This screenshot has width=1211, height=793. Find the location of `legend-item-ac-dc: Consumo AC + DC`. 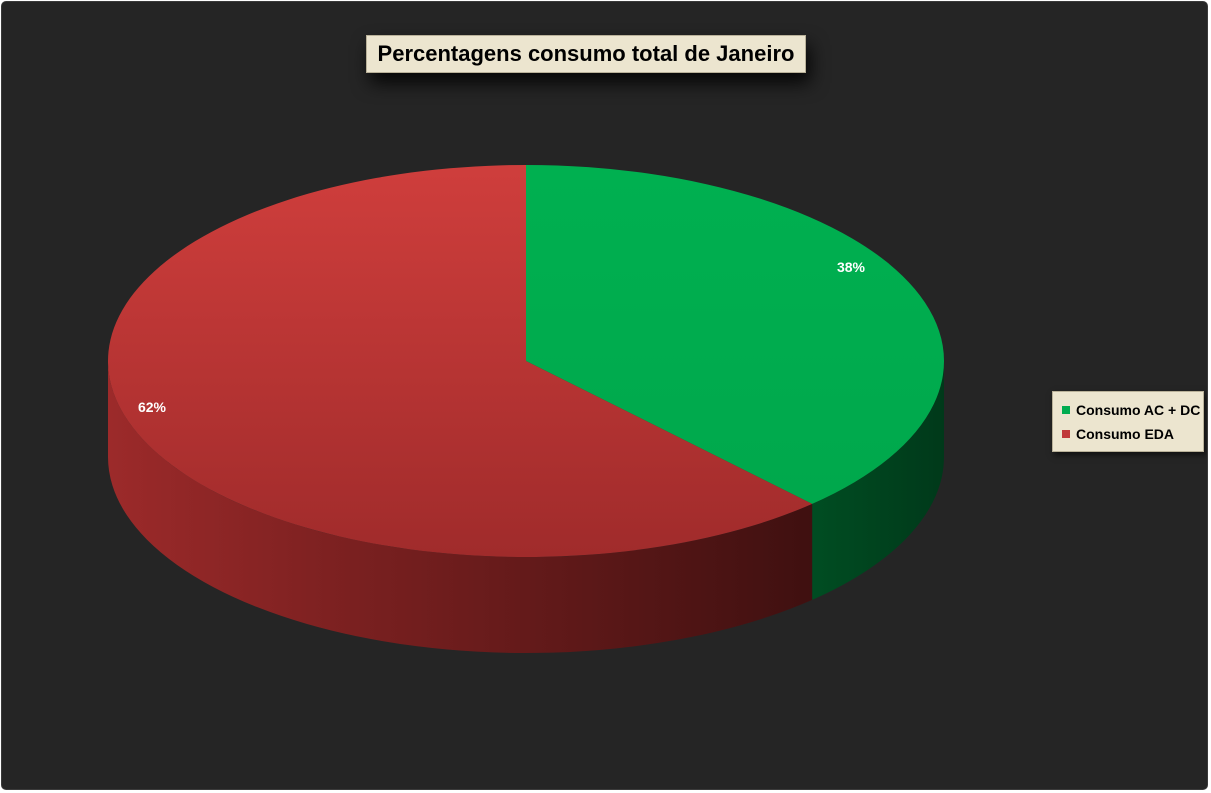

legend-item-ac-dc: Consumo AC + DC is located at coordinates (1132, 410).